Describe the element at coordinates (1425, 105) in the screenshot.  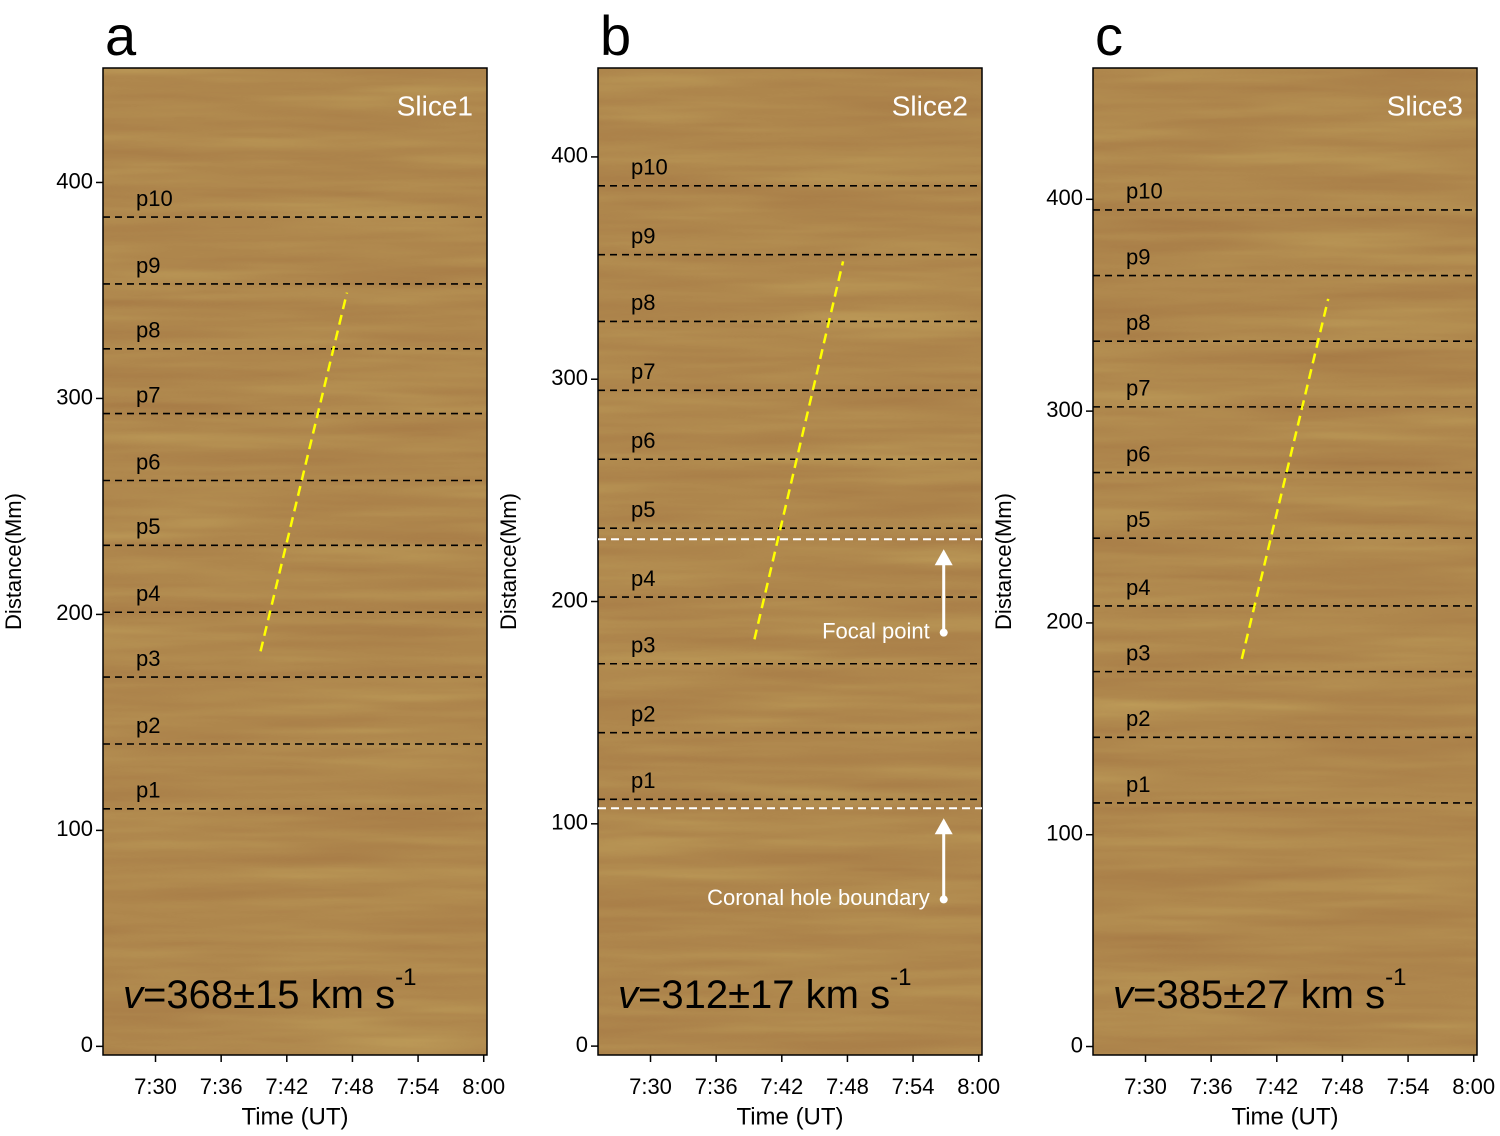
I see `panel-title: Slice3` at that location.